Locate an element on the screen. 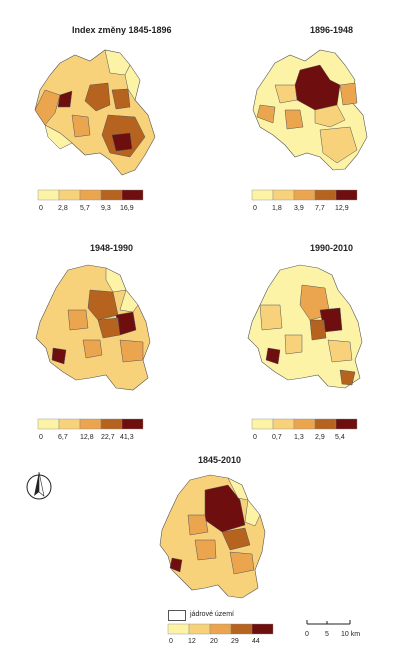  north-arrow-icon is located at coordinates (39, 485).